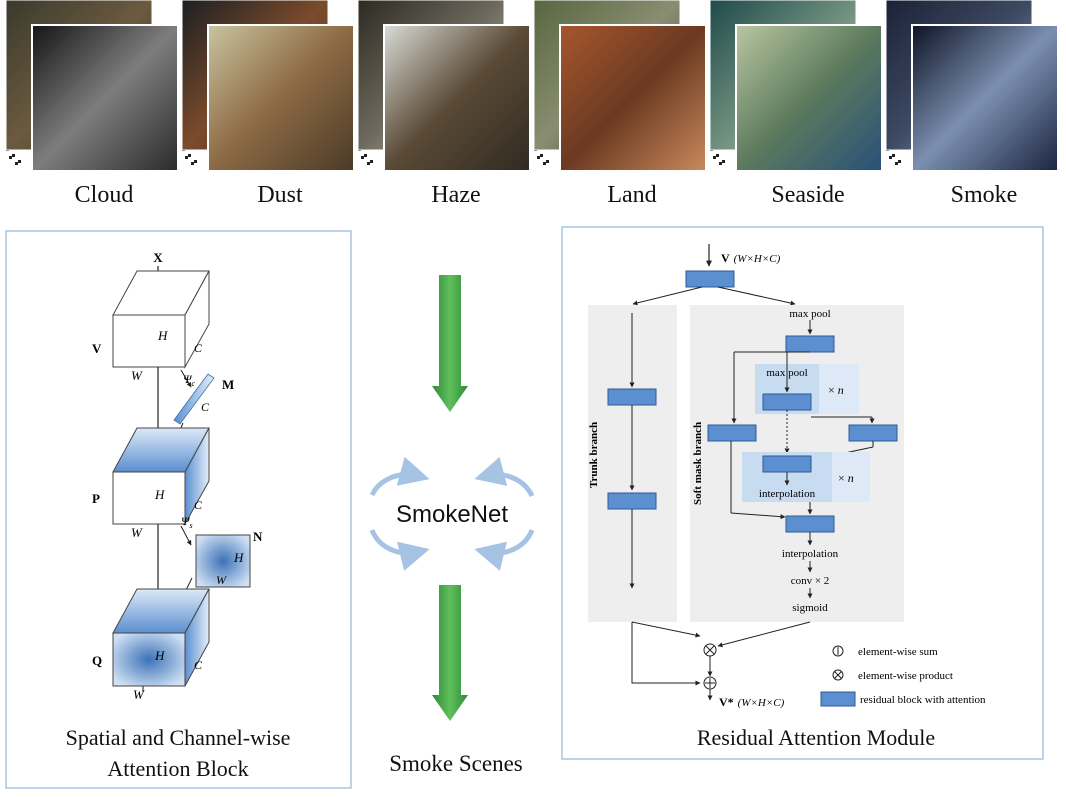 The image size is (1066, 798). I want to click on green-arrow-top, so click(450, 343).